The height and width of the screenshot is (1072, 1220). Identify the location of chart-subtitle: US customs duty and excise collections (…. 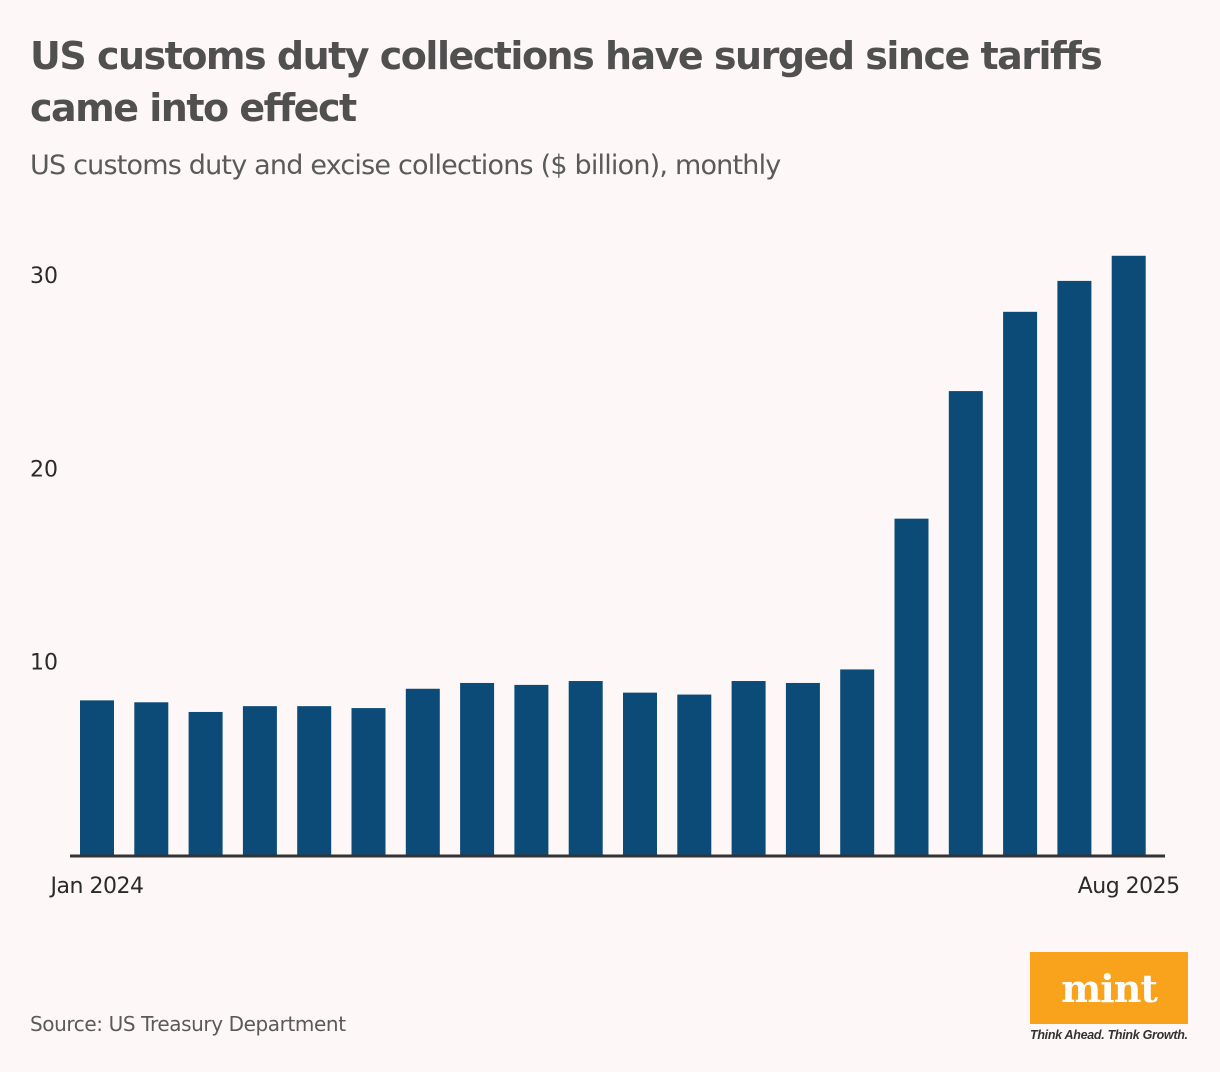
(405, 165).